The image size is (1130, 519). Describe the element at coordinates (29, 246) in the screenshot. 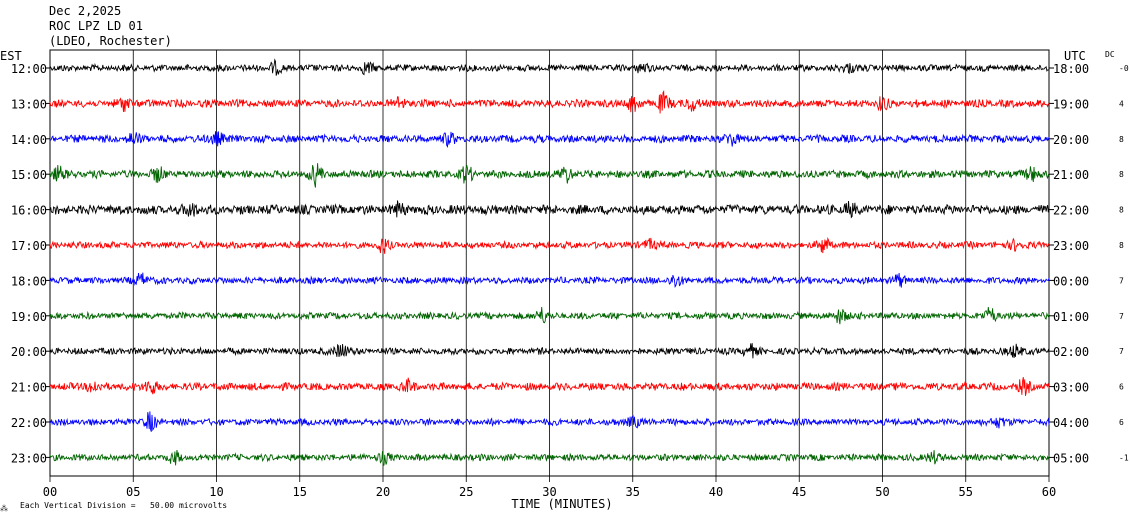

I see `est-label-5: 17:00` at that location.